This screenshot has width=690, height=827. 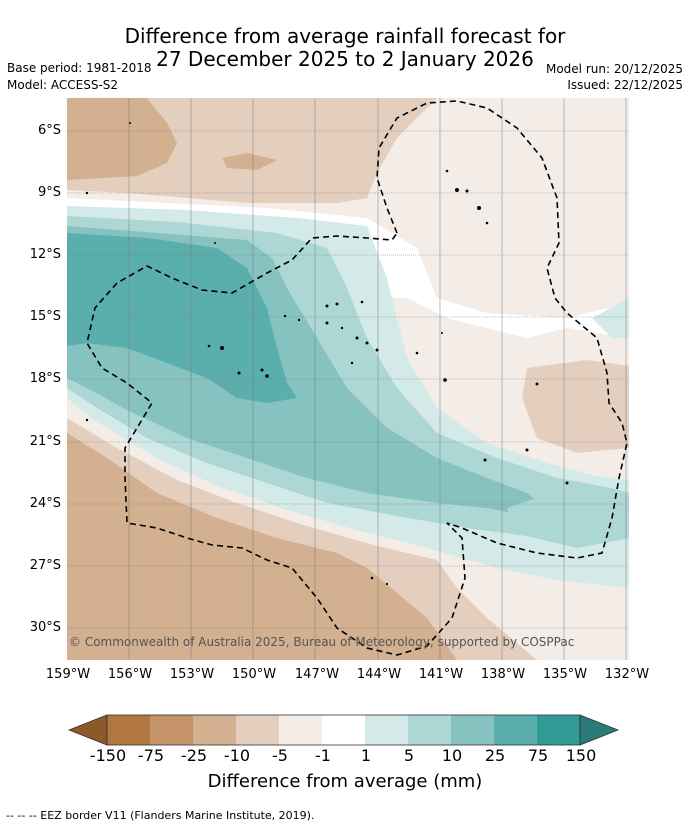 I want to click on colorbar-tick: -75, so click(x=151, y=755).